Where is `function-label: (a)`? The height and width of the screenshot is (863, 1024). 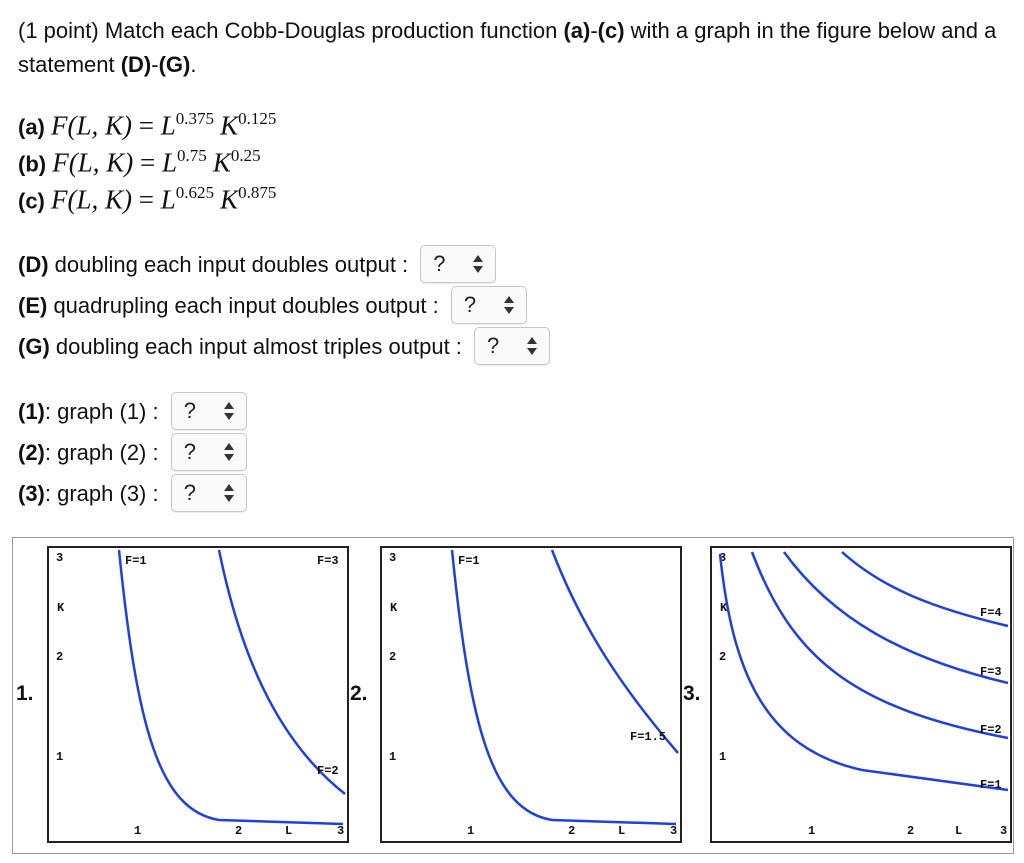
function-label: (a) is located at coordinates (31, 127).